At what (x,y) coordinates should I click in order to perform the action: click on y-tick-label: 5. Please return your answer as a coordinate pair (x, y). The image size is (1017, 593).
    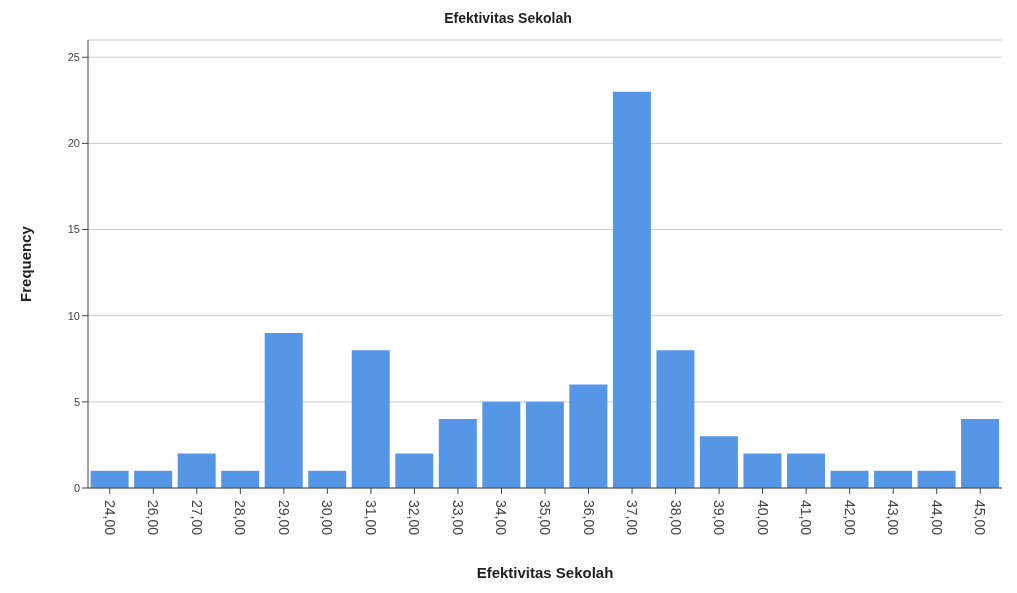
    Looking at the image, I should click on (76, 401).